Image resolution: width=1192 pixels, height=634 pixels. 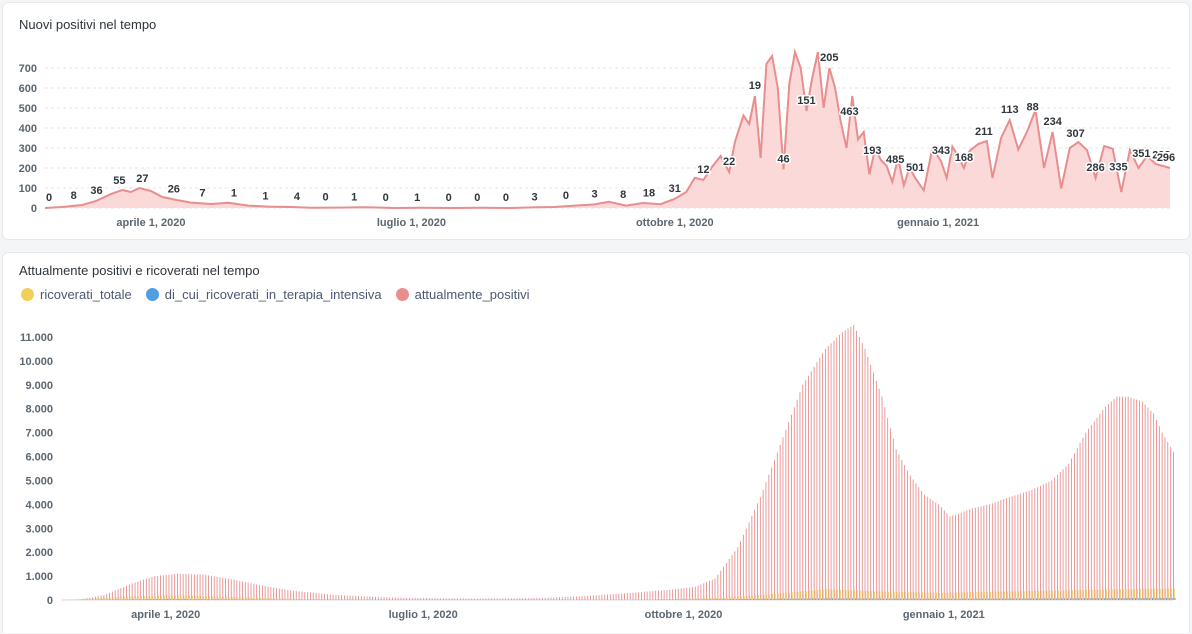 I want to click on data-label: 286, so click(x=1095, y=168).